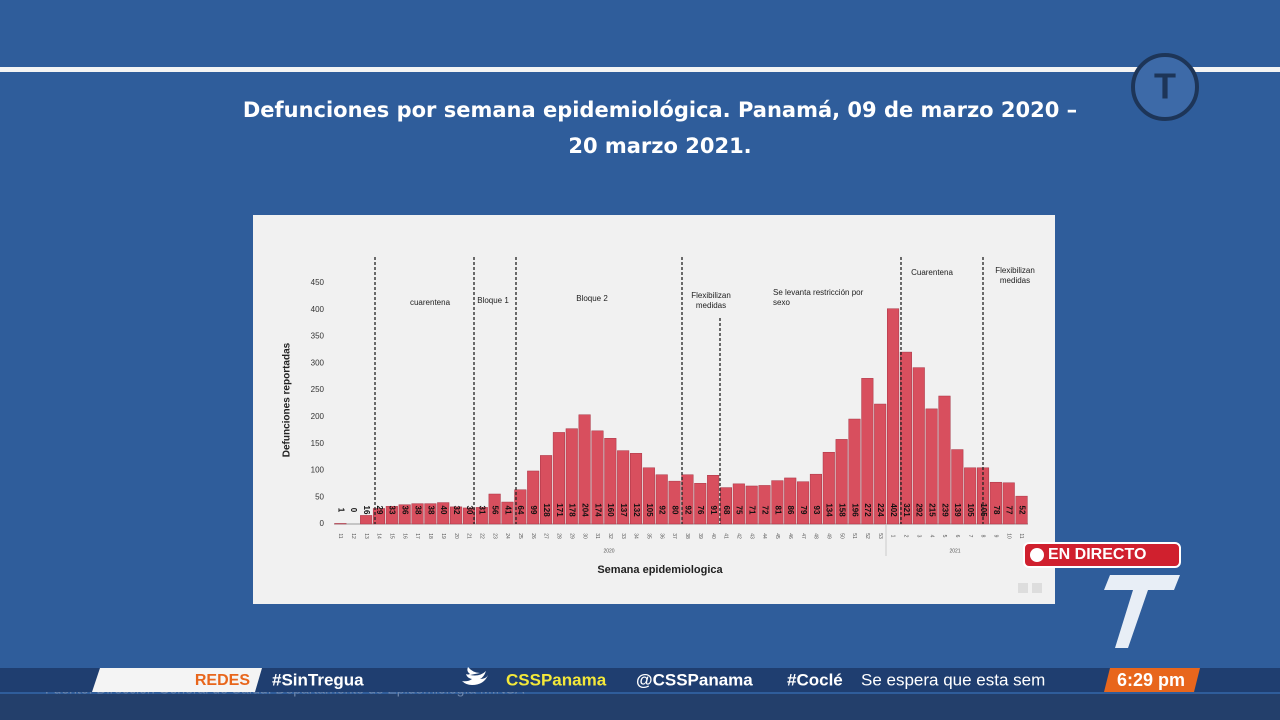 This screenshot has width=1280, height=720. Describe the element at coordinates (842, 510) in the screenshot. I see `bar-value-label: 158` at that location.